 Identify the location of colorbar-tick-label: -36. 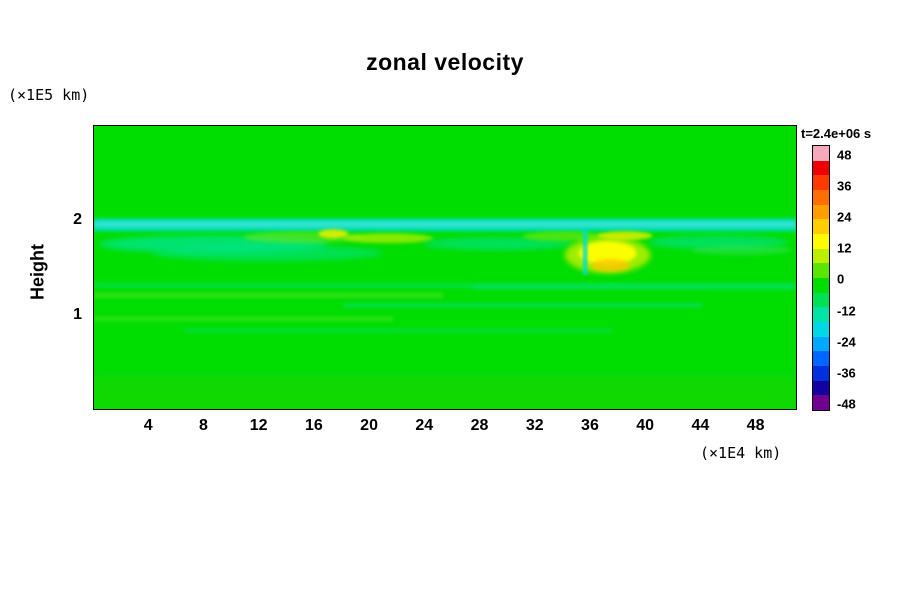
(846, 373).